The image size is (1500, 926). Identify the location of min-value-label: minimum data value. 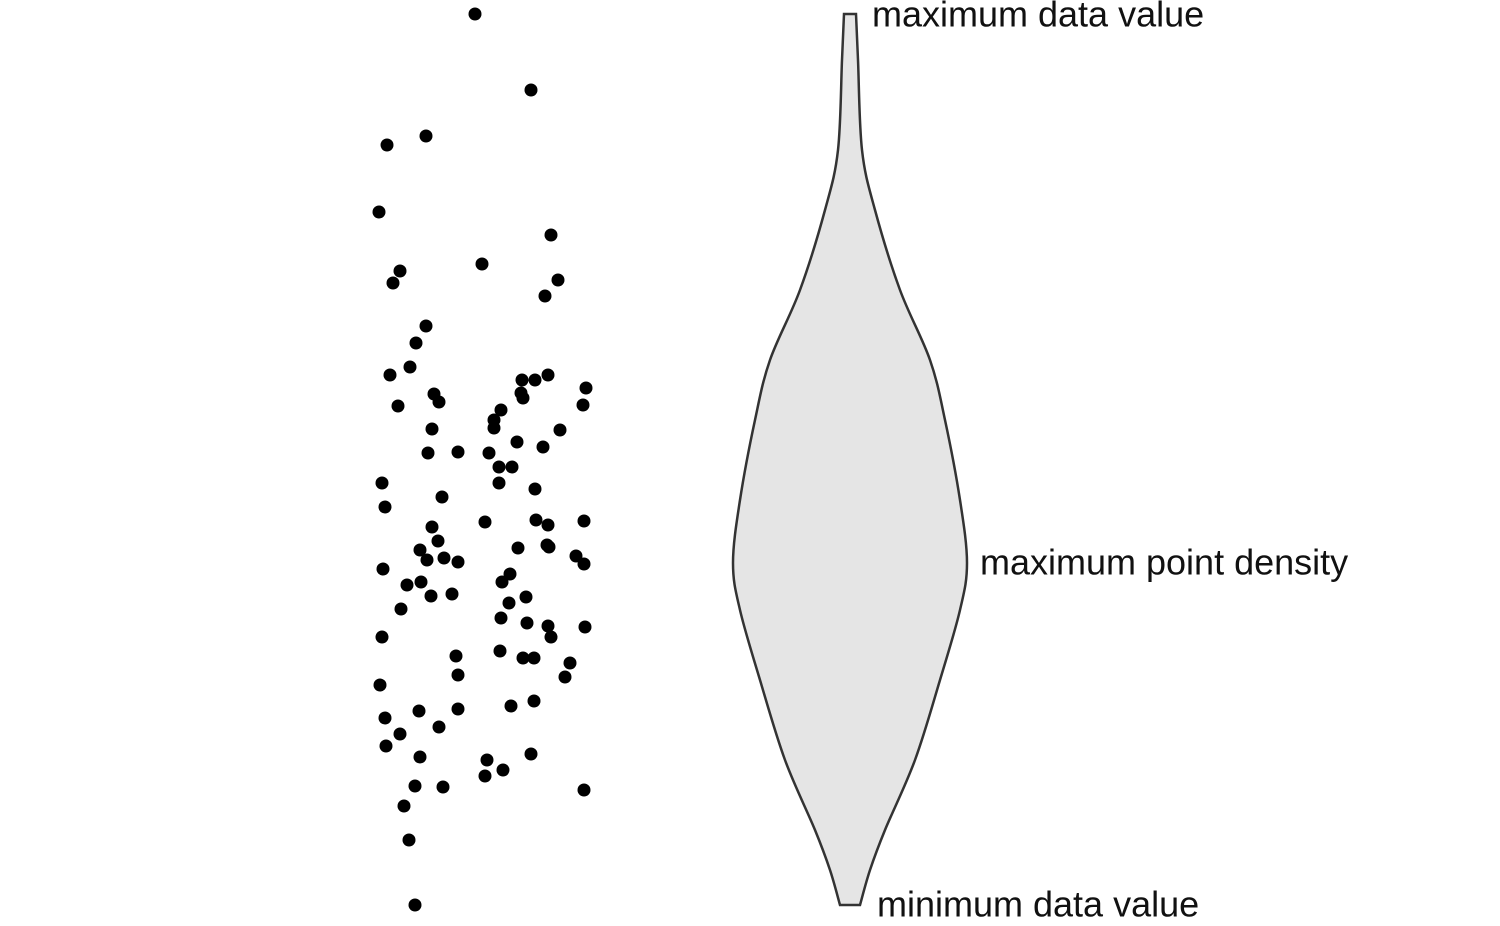
(1038, 904).